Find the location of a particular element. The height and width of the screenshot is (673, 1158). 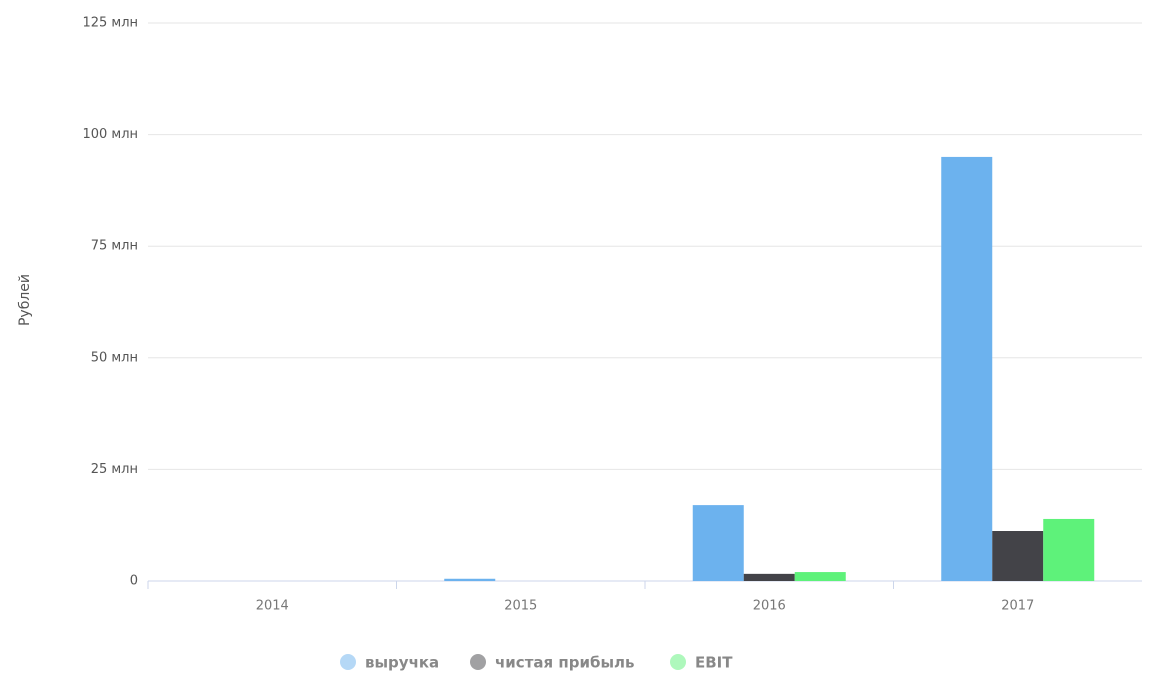

legend-label: выручка is located at coordinates (402, 663).